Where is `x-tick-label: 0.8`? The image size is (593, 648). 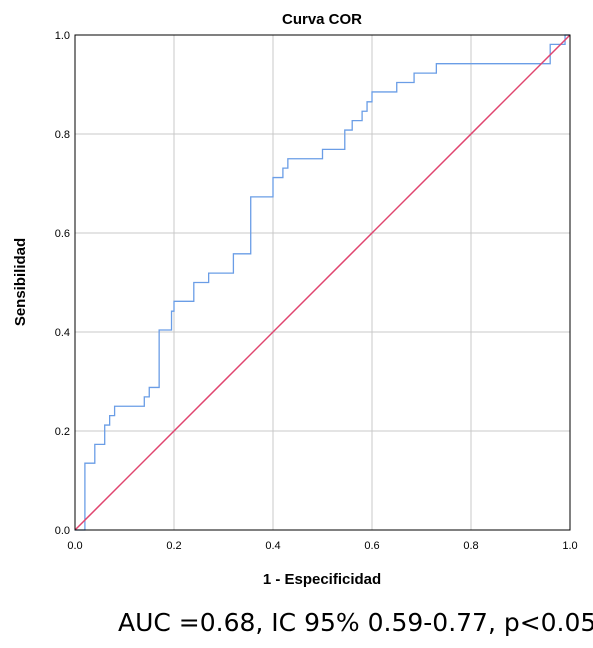
x-tick-label: 0.8 is located at coordinates (470, 546).